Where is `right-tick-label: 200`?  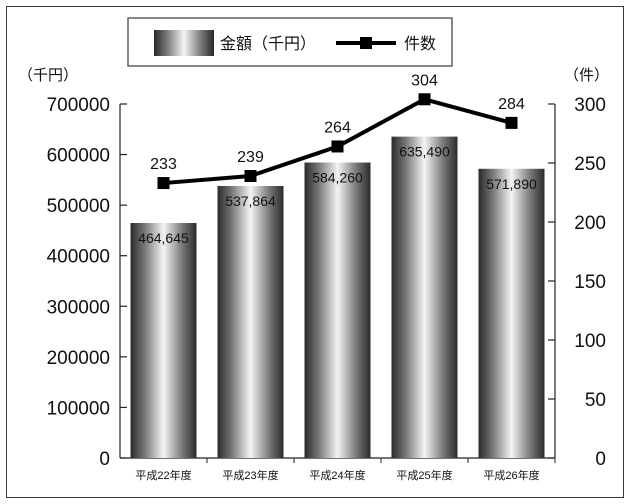 right-tick-label: 200 is located at coordinates (590, 223).